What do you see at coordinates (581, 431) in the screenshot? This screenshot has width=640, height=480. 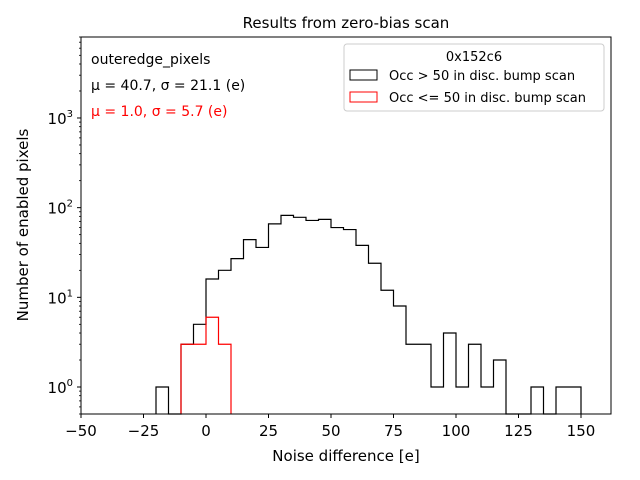 I see `x-tick-label: 150` at bounding box center [581, 431].